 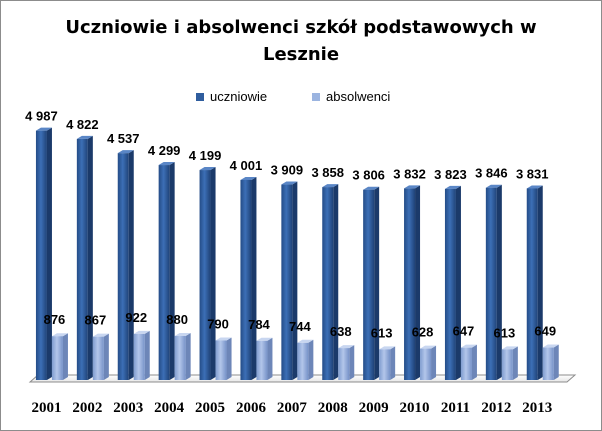 What do you see at coordinates (98, 358) in the screenshot?
I see `bar-absolwenci-2002` at bounding box center [98, 358].